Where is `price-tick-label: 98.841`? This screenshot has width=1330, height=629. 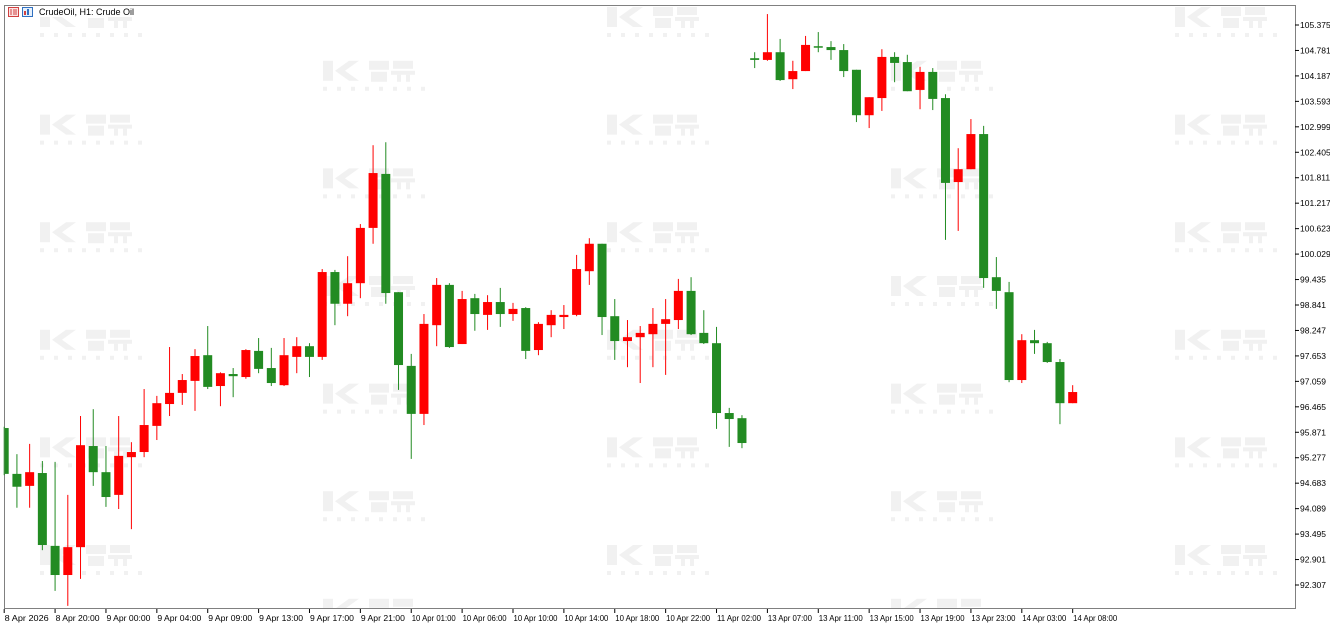
price-tick-label: 98.841 is located at coordinates (1313, 305).